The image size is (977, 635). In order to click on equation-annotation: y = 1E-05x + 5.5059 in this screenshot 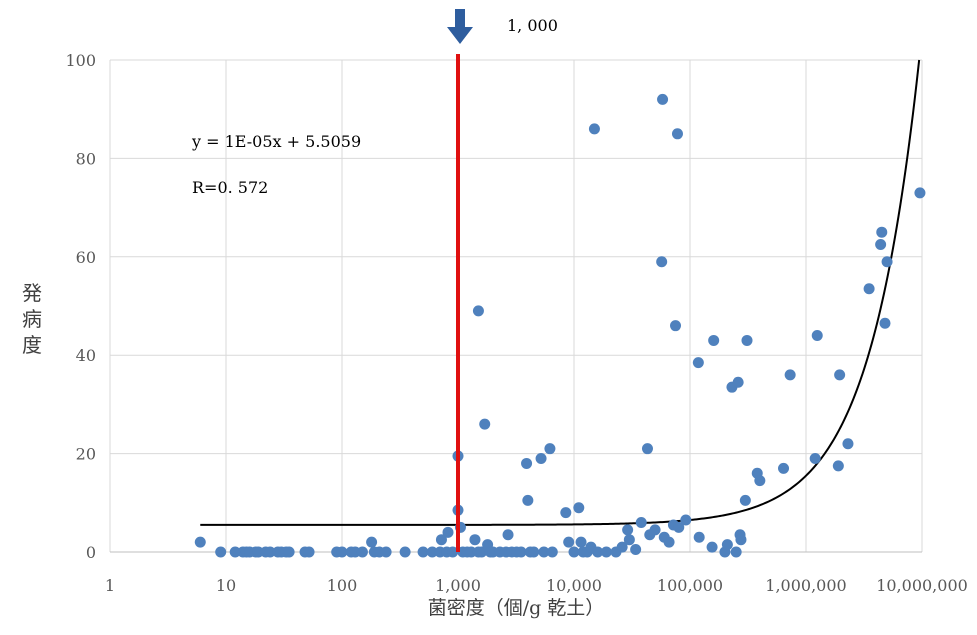, I will do `click(276, 141)`.